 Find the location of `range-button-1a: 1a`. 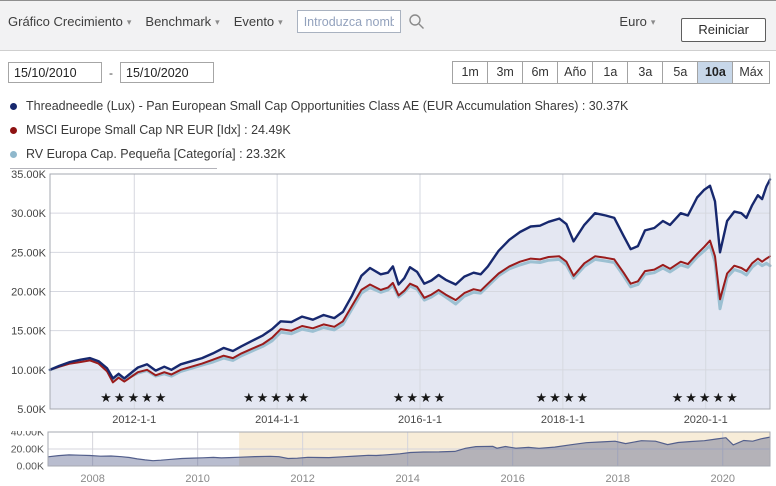

range-button-1a: 1a is located at coordinates (610, 72).